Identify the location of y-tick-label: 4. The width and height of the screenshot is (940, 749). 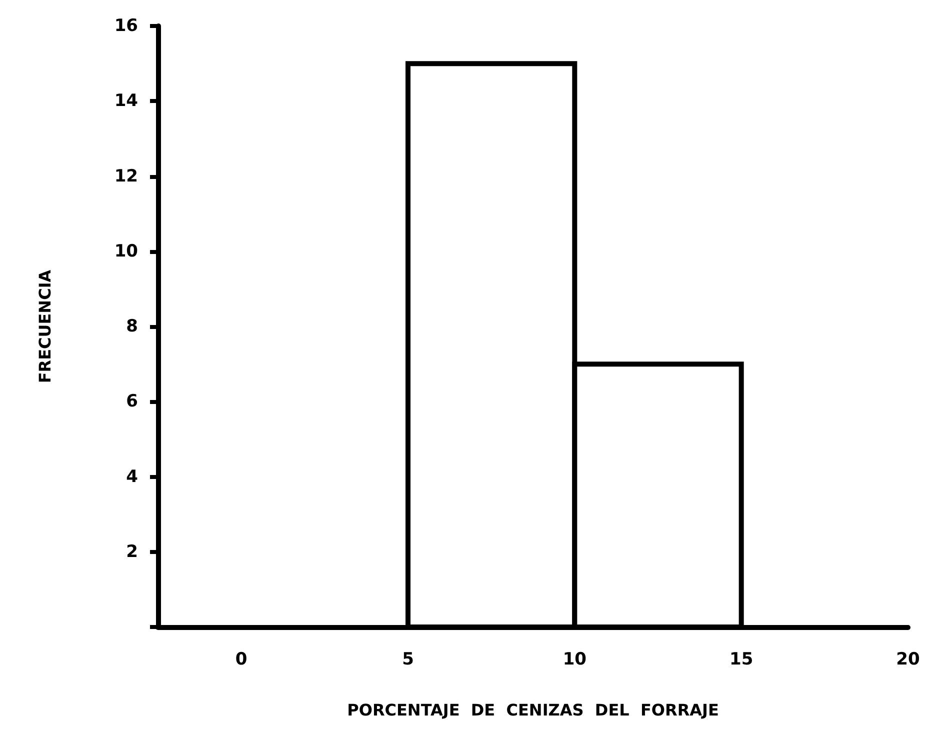
(132, 476).